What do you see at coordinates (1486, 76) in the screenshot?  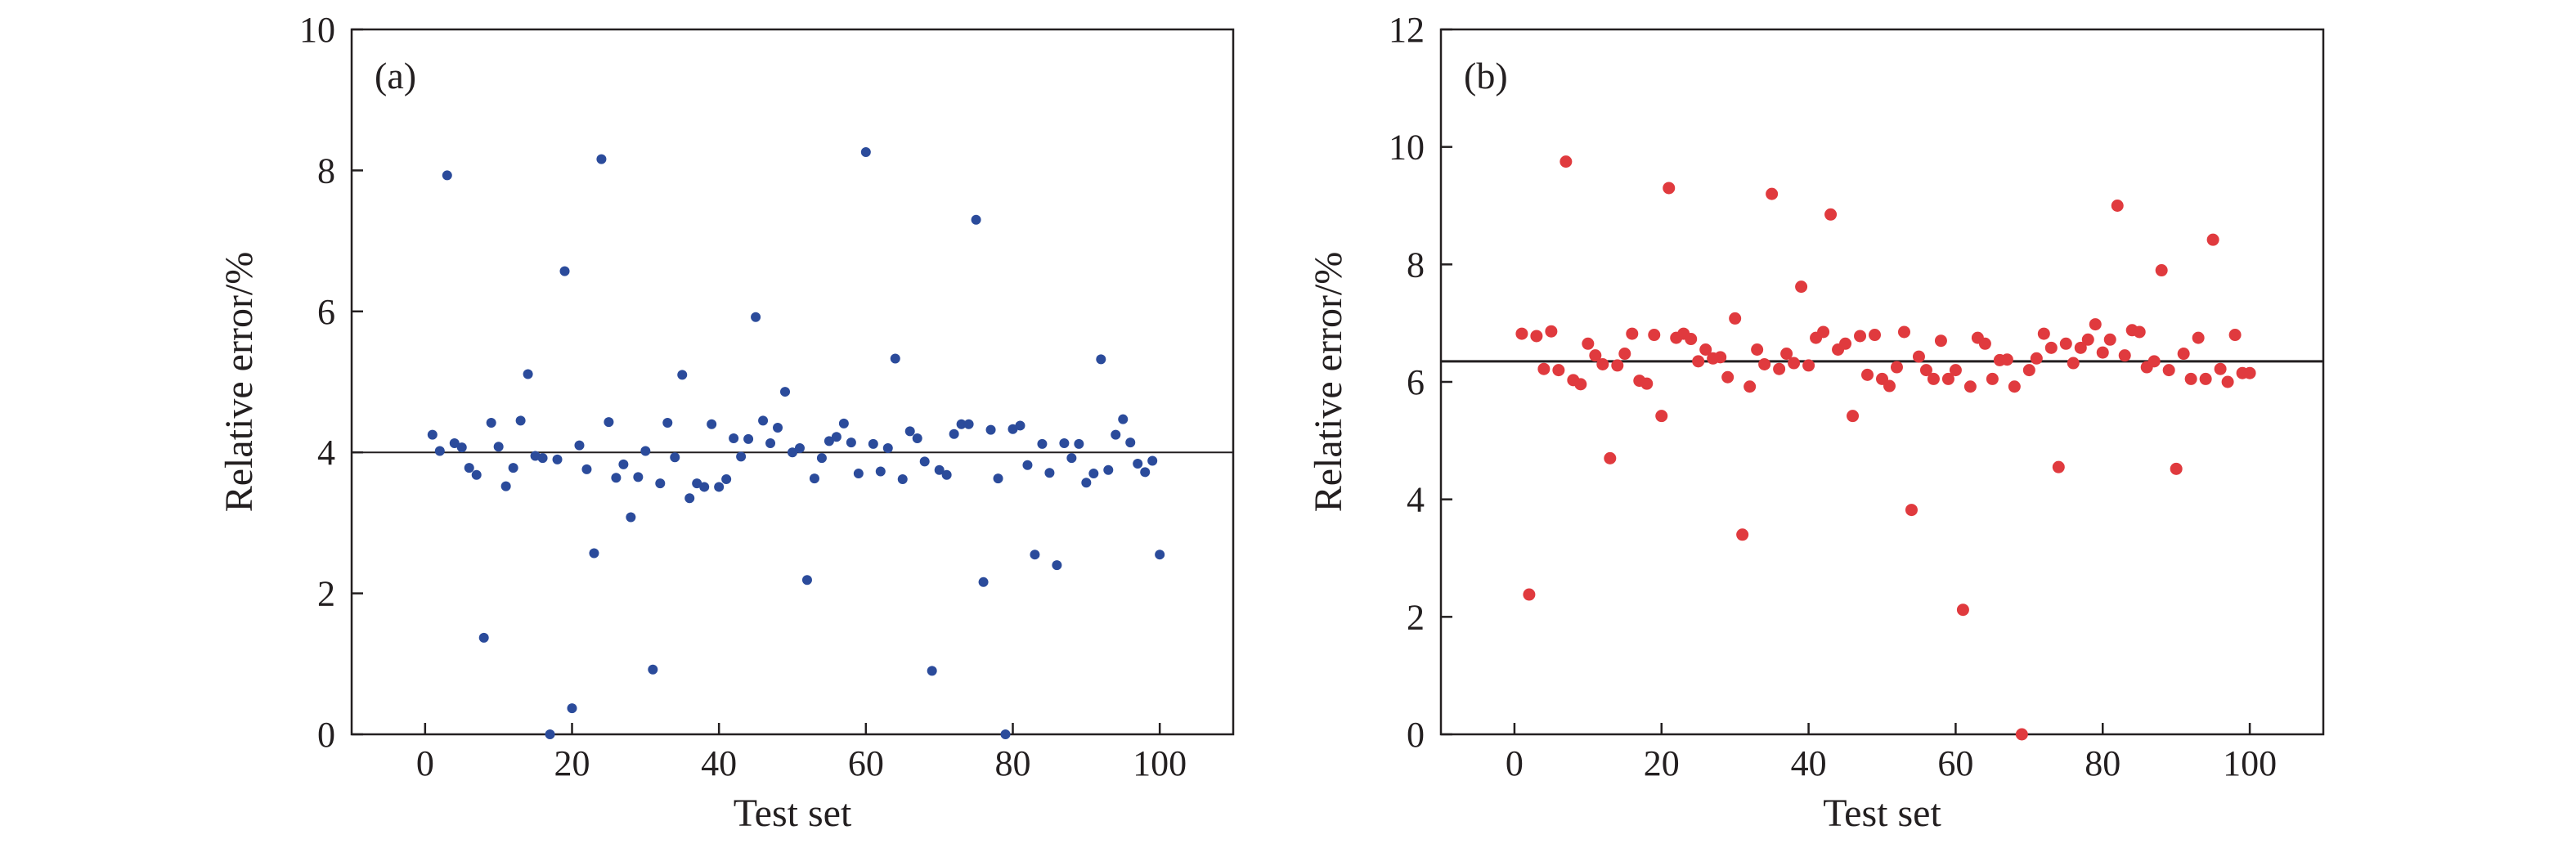 I see `panel-label: (b)` at bounding box center [1486, 76].